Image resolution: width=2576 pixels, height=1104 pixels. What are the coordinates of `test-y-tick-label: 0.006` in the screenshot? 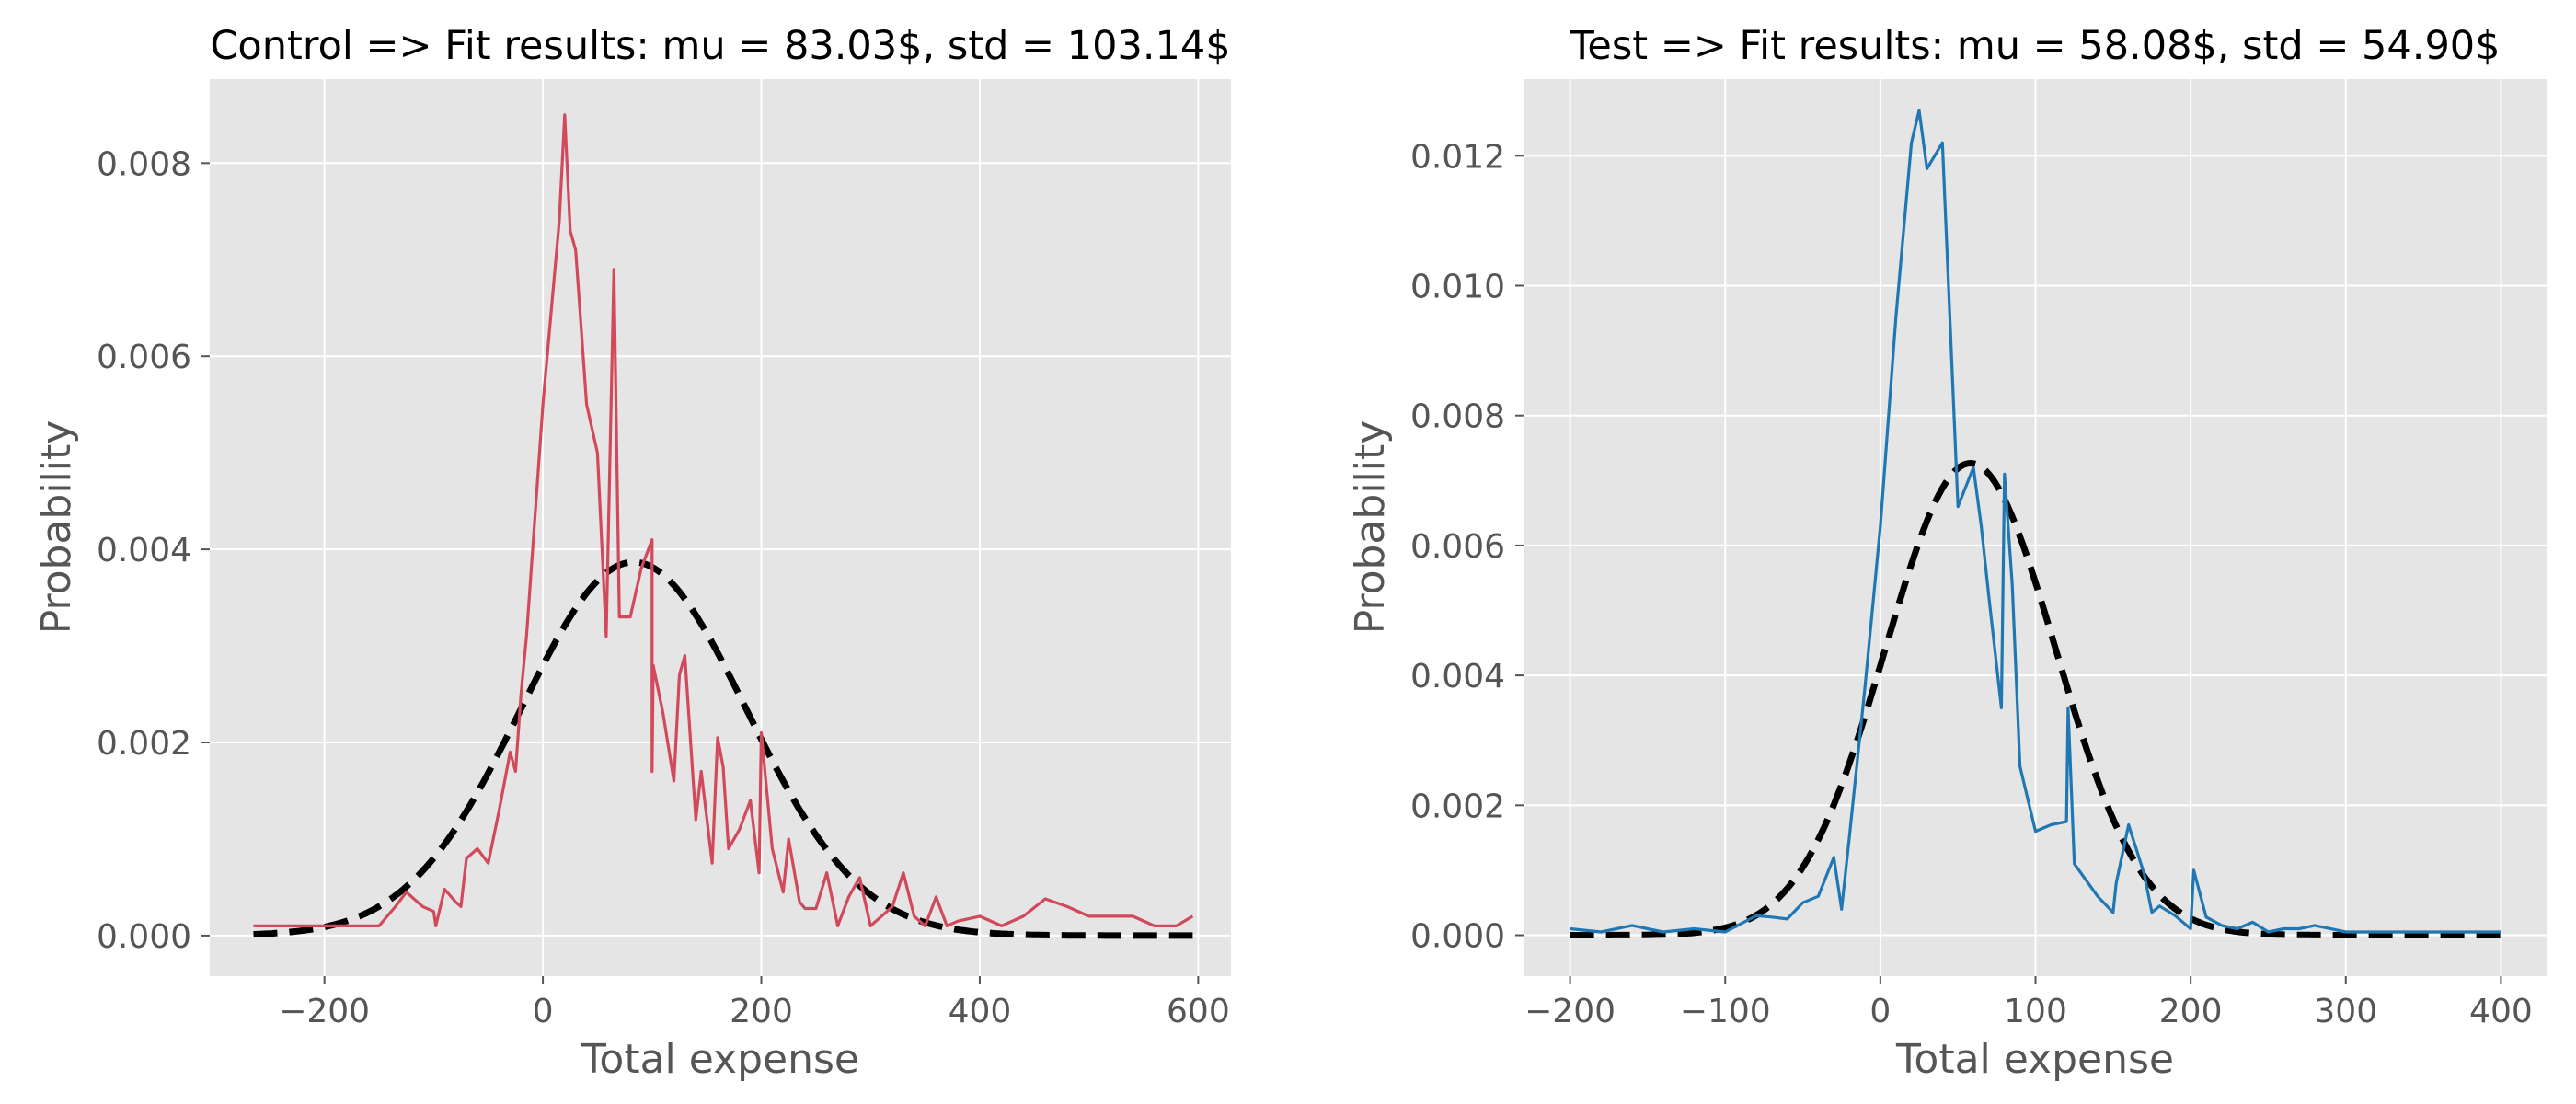 It's located at (1457, 547).